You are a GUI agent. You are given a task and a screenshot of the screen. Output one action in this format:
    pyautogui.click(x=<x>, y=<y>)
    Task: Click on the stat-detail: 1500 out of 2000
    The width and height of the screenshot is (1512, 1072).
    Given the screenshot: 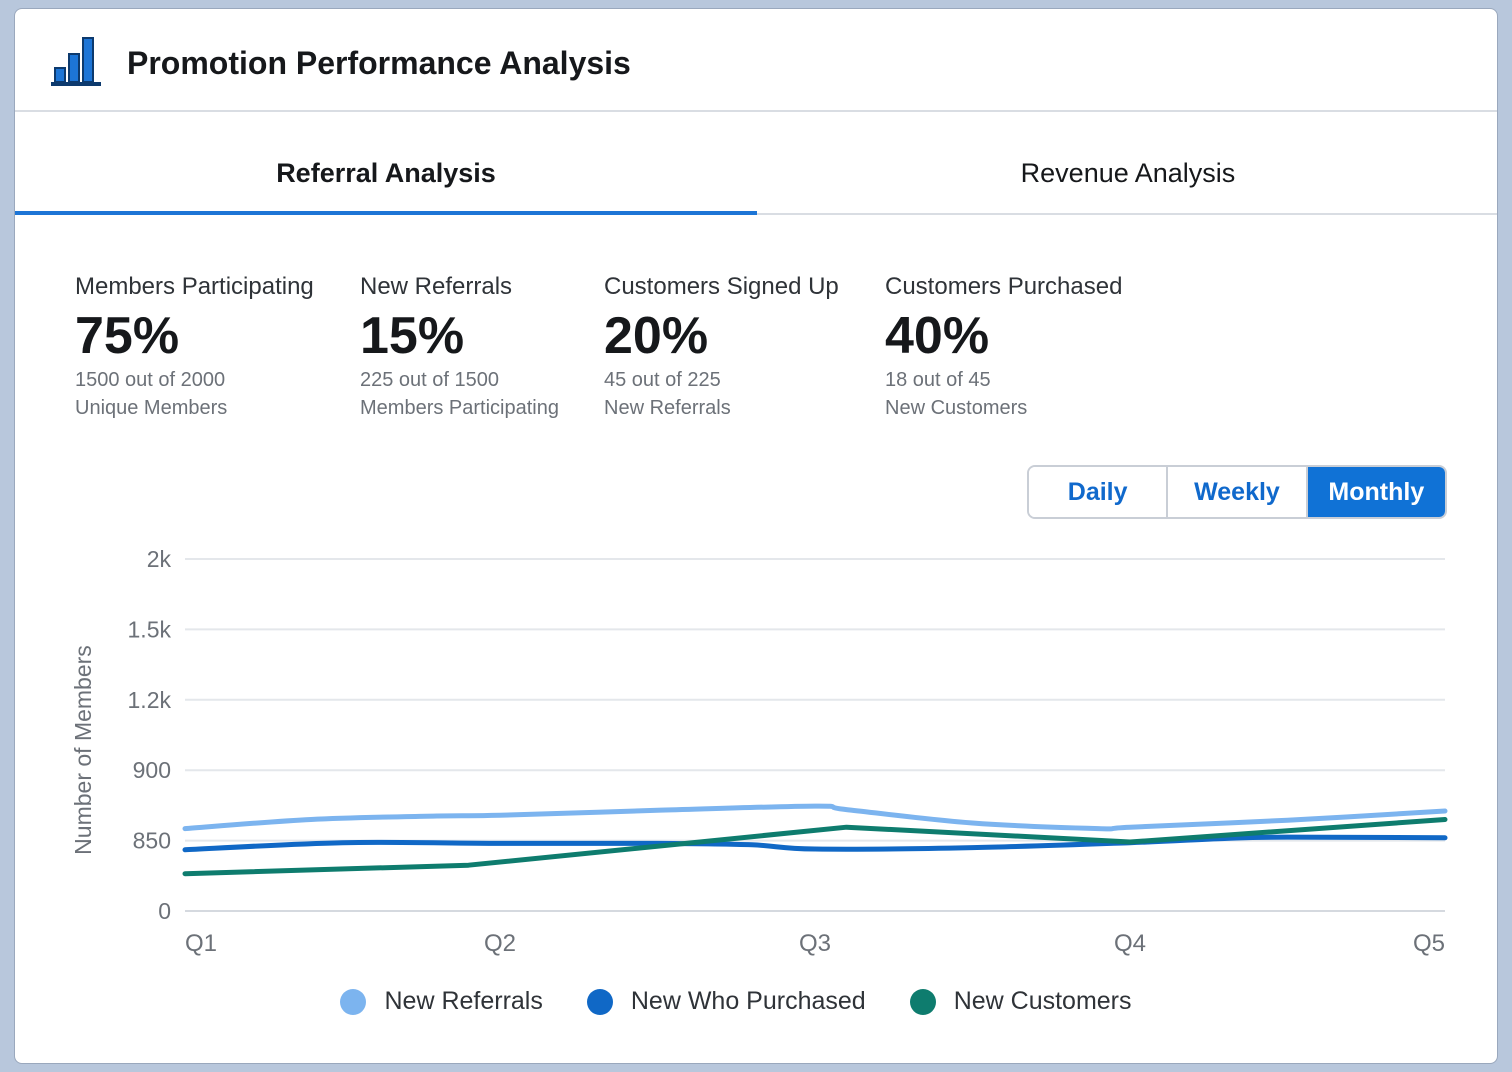 What is the action you would take?
    pyautogui.click(x=150, y=380)
    